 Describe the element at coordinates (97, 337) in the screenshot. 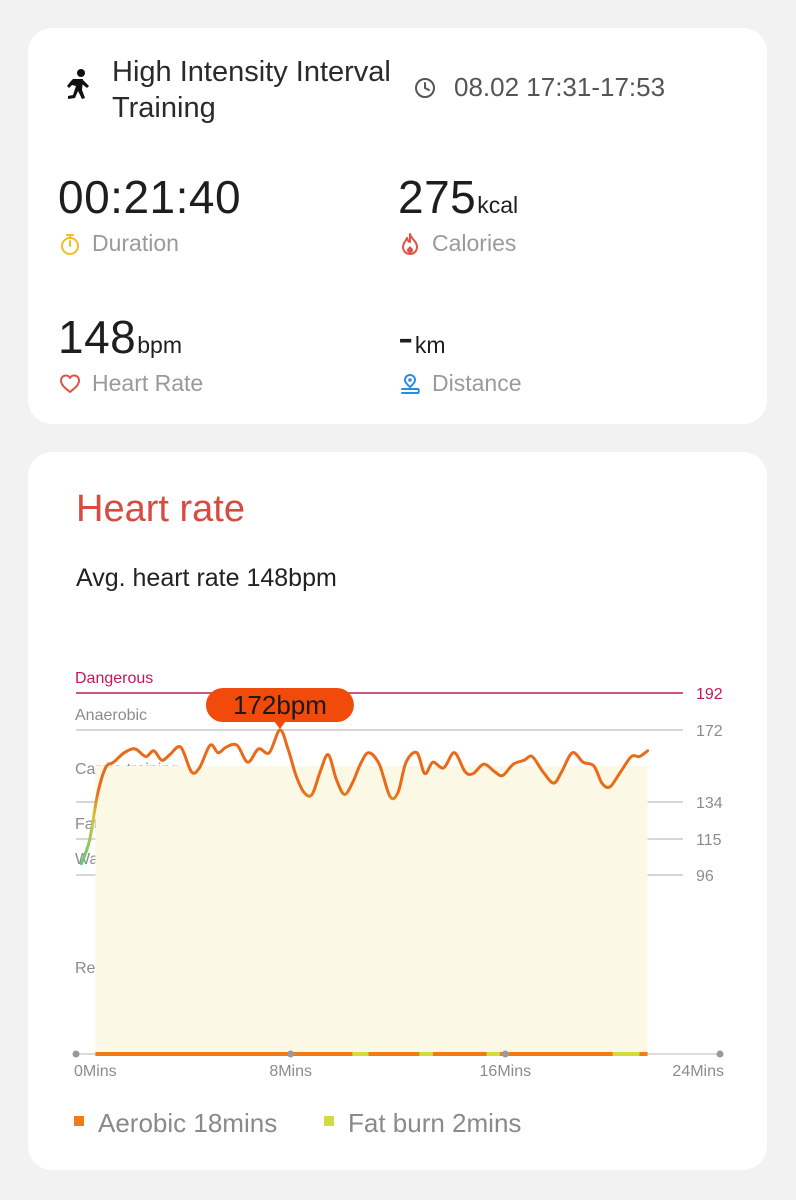

I see `heart-rate-value: 148` at that location.